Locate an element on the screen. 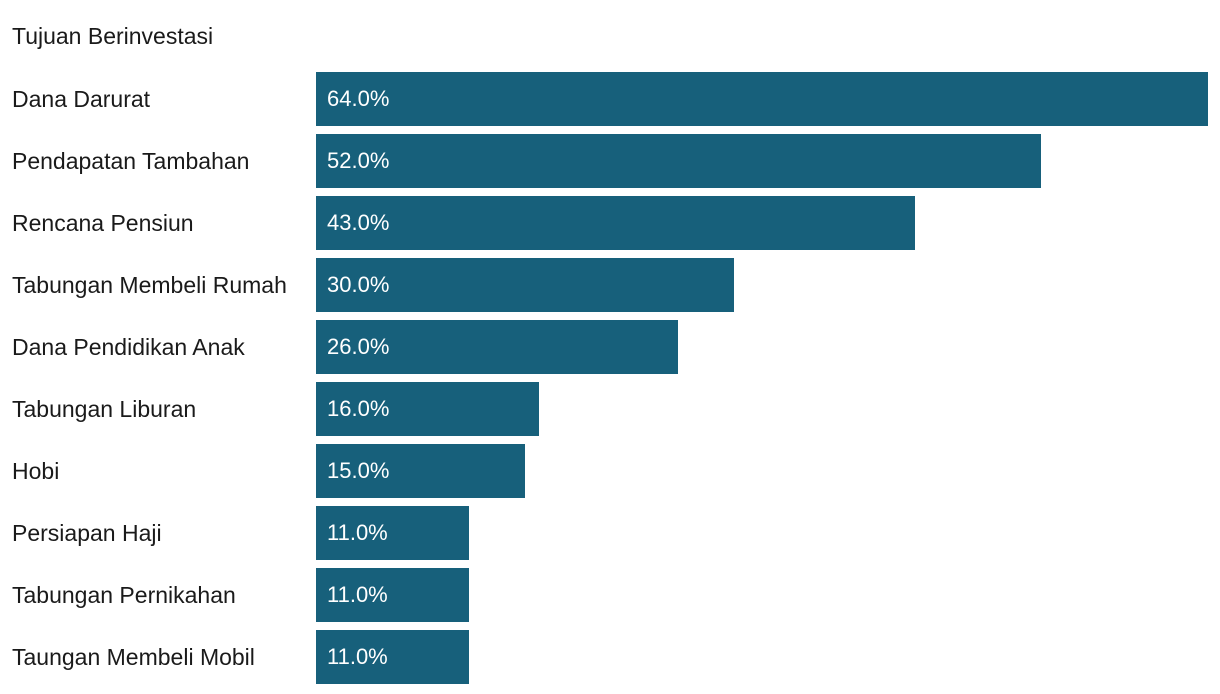  bar-row: Taungan Membeli Mobil 11.0% is located at coordinates (610, 657).